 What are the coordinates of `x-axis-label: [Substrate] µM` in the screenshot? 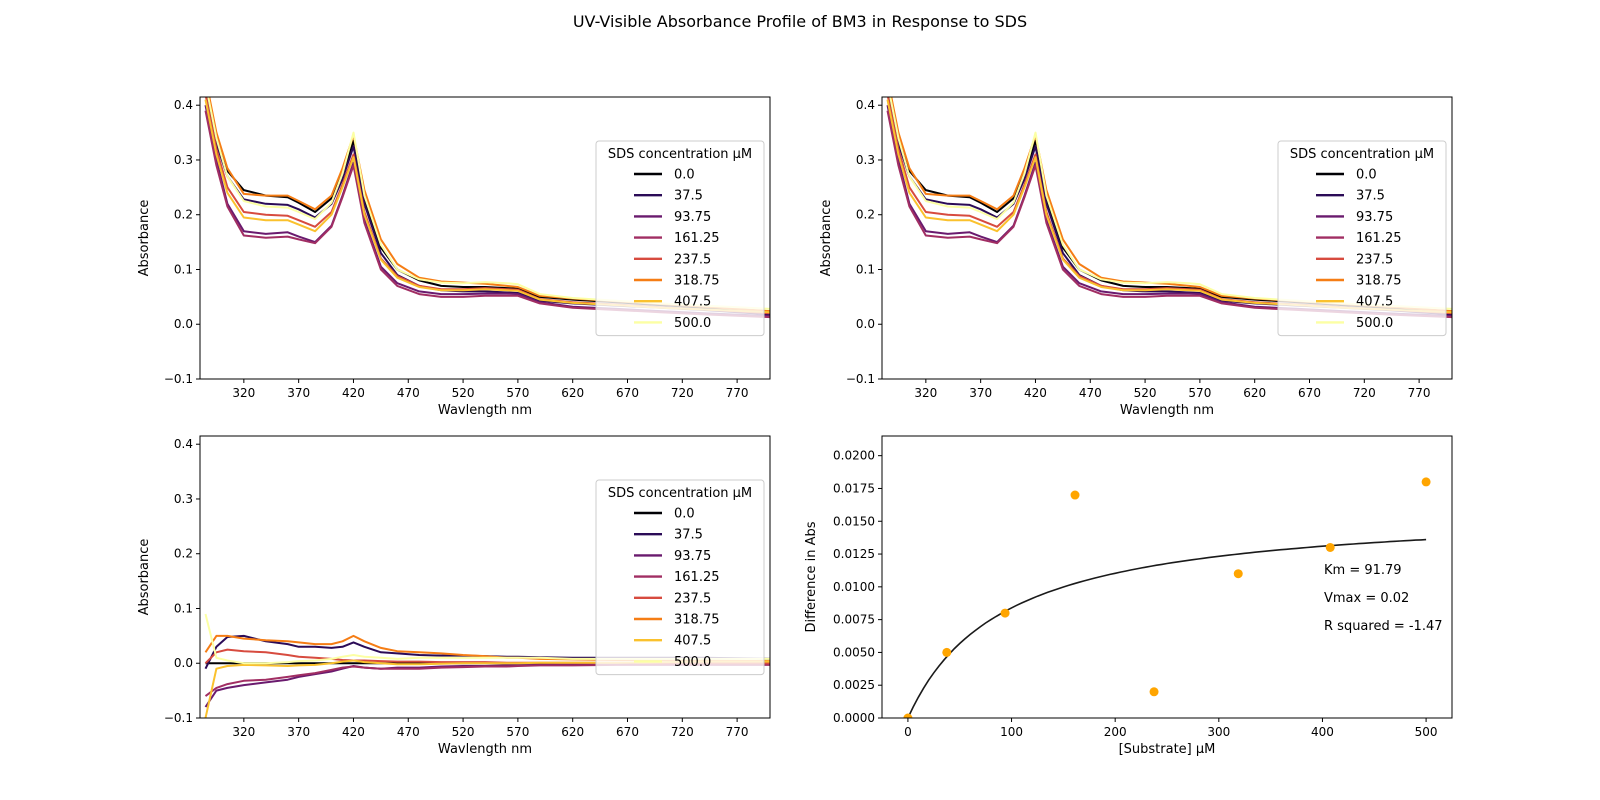 It's located at (1167, 749).